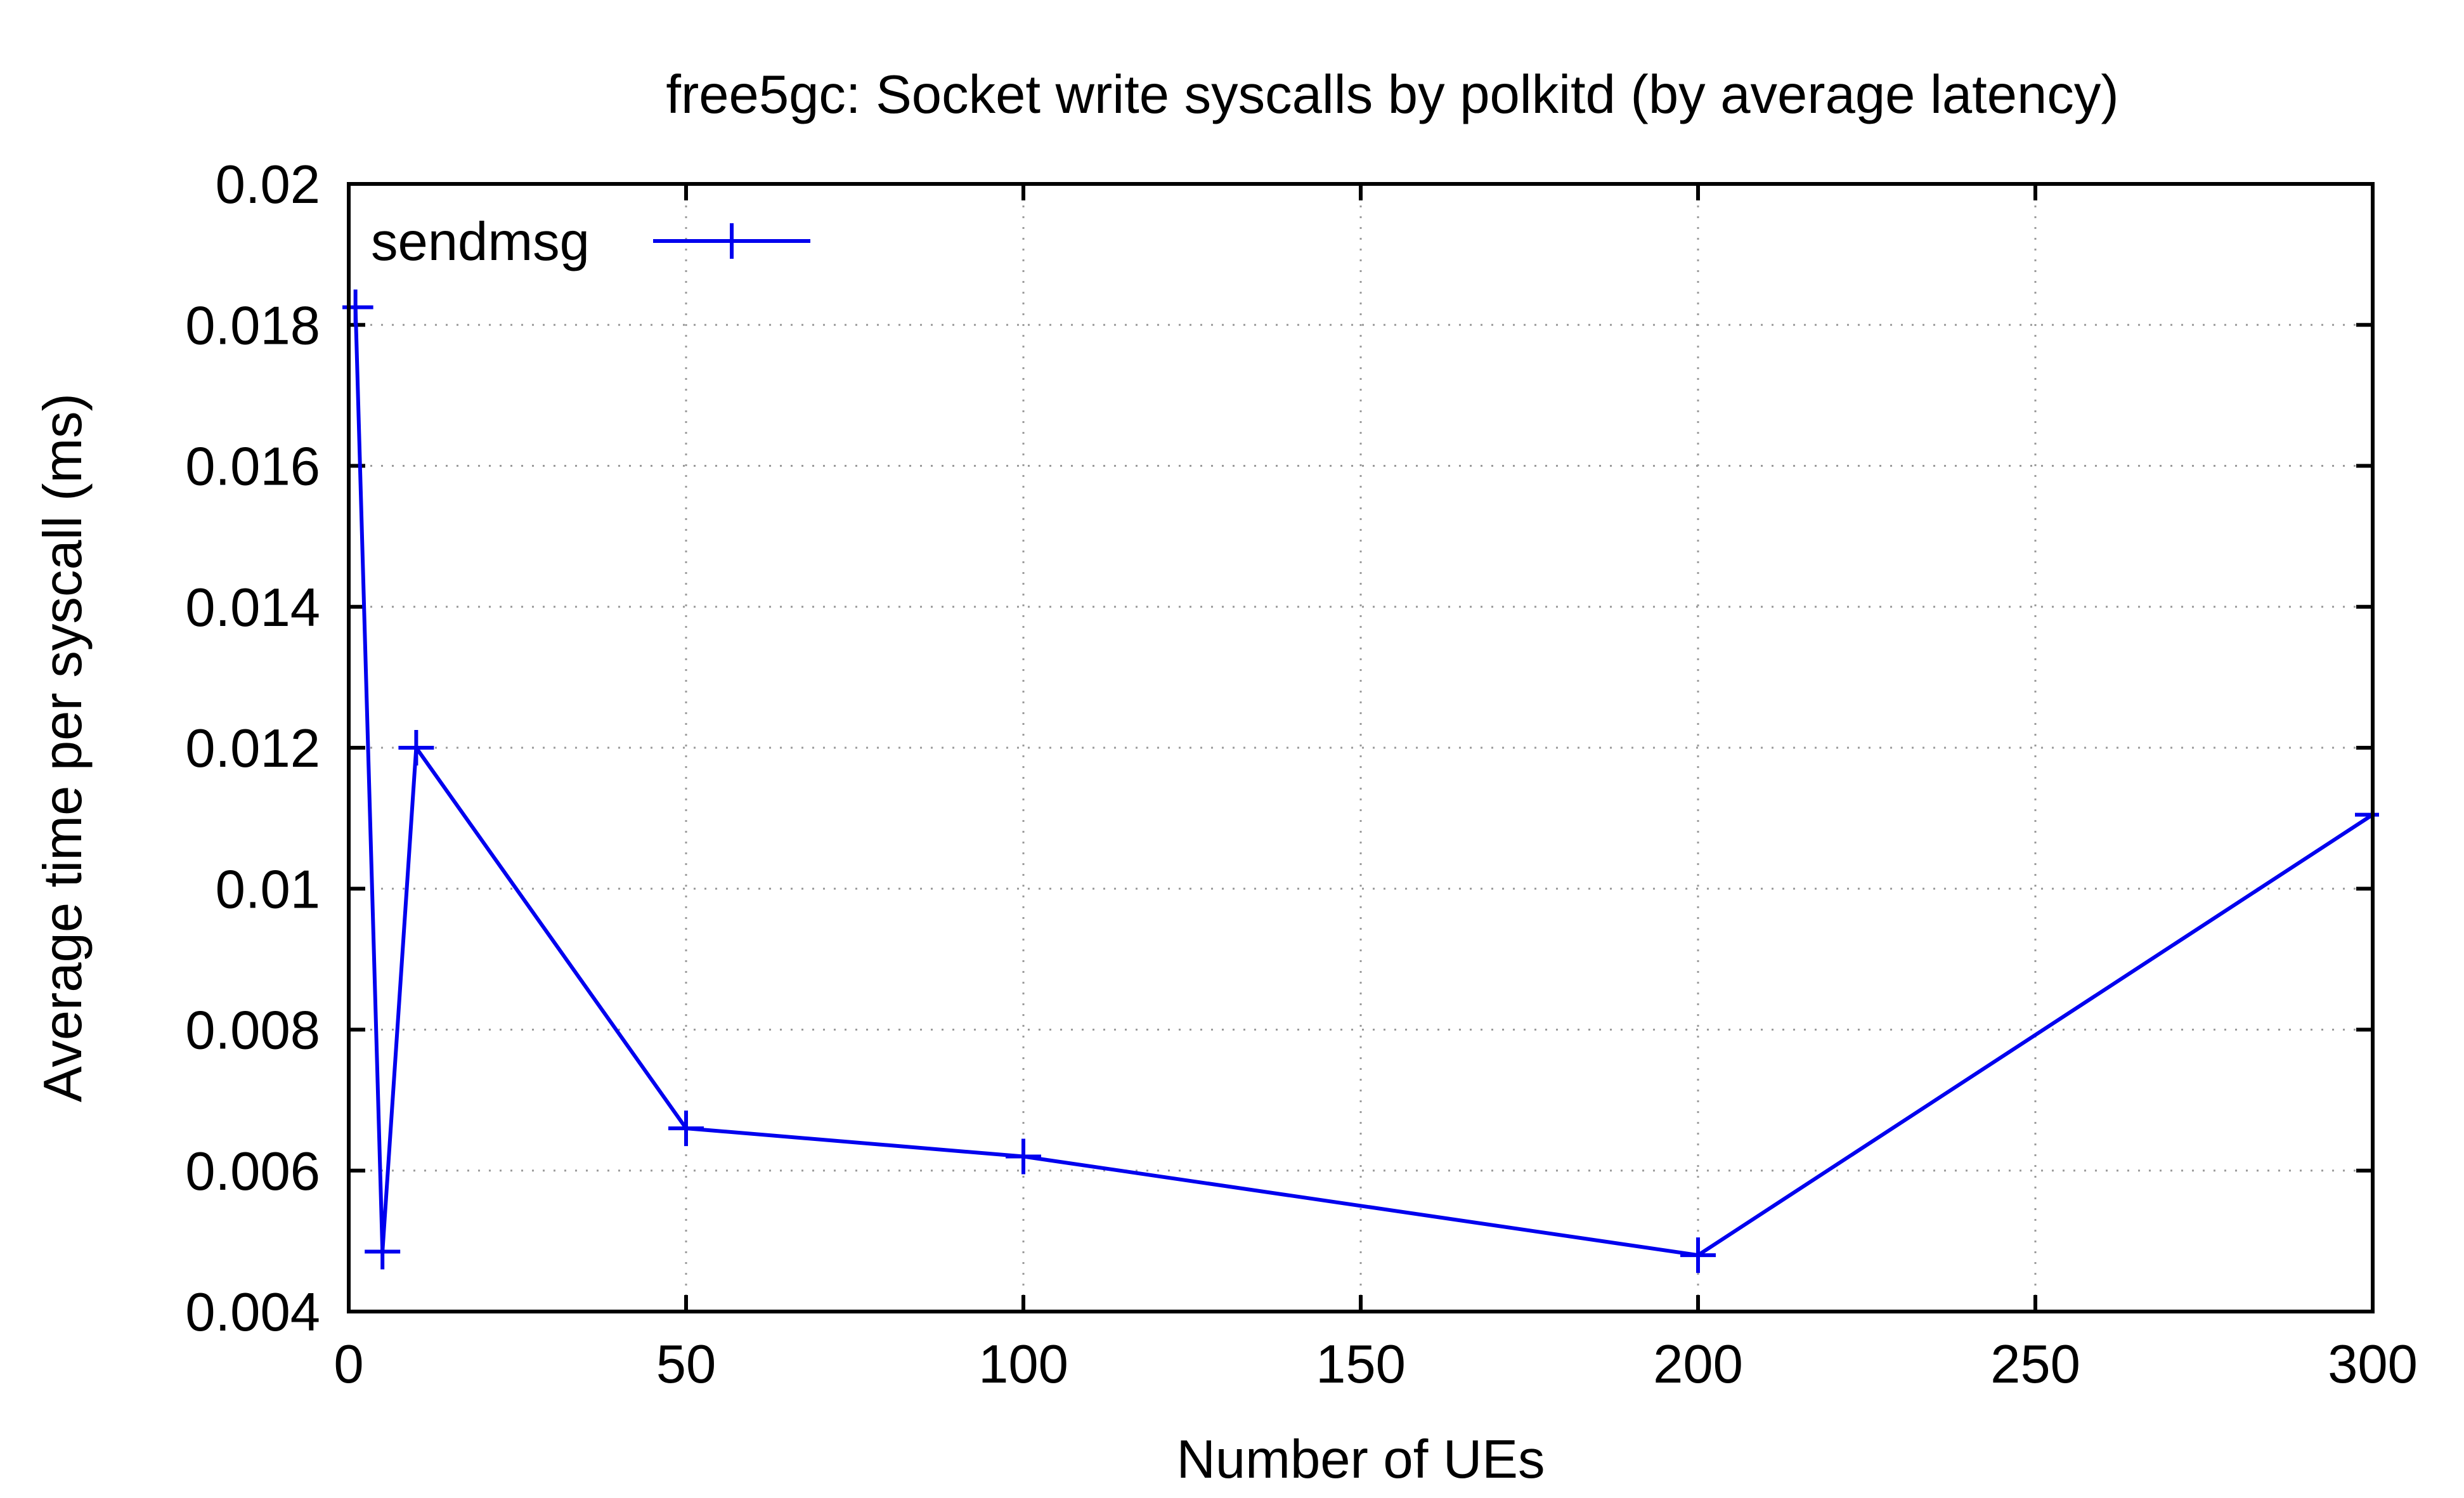 Image resolution: width=2464 pixels, height=1498 pixels. Describe the element at coordinates (2035, 1365) in the screenshot. I see `x-tick-label: 250` at that location.